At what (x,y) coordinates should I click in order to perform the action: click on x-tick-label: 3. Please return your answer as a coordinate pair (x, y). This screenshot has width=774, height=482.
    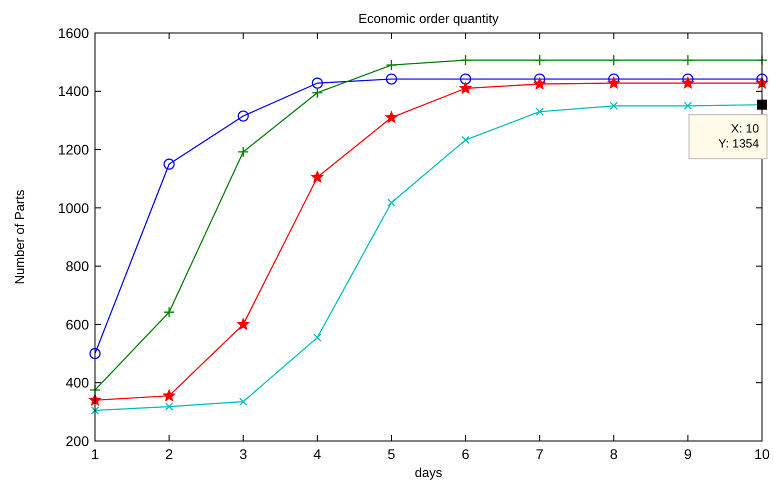
    Looking at the image, I should click on (243, 454).